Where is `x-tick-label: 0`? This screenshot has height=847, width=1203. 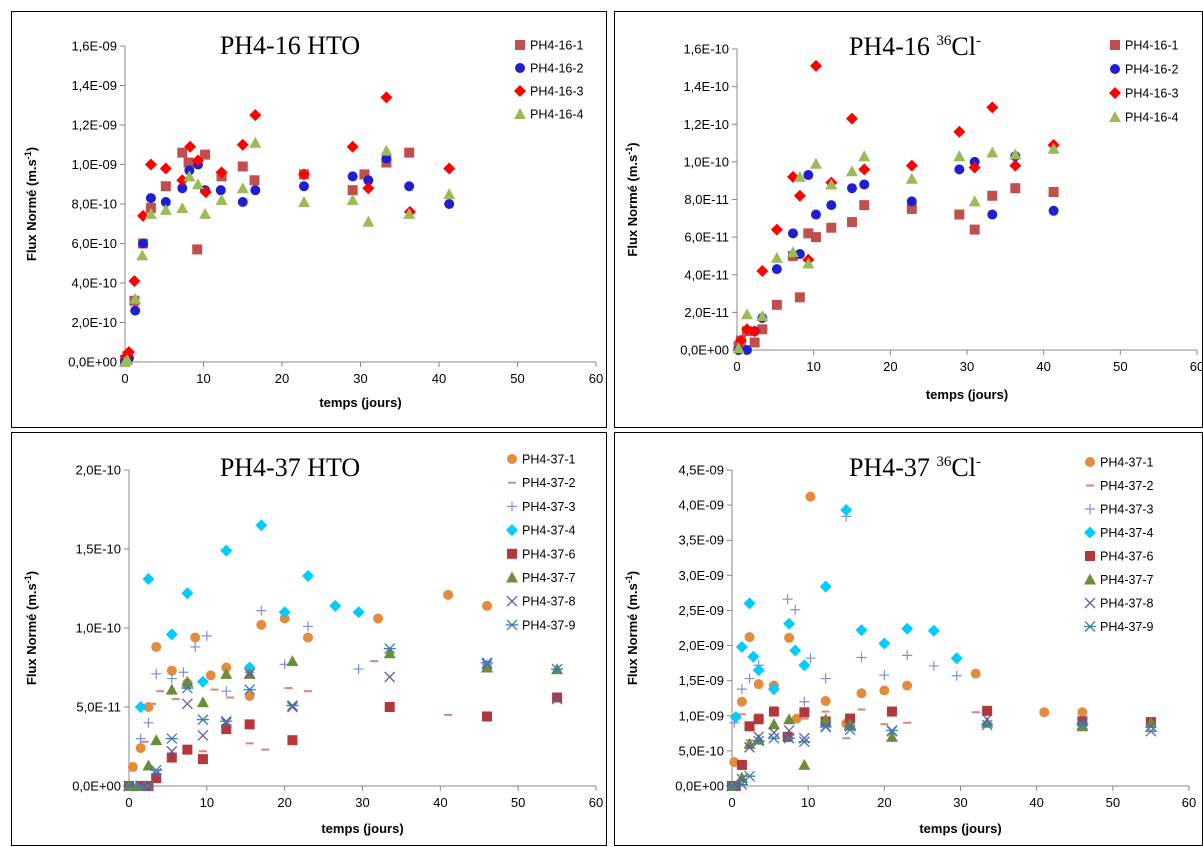 x-tick-label: 0 is located at coordinates (128, 802).